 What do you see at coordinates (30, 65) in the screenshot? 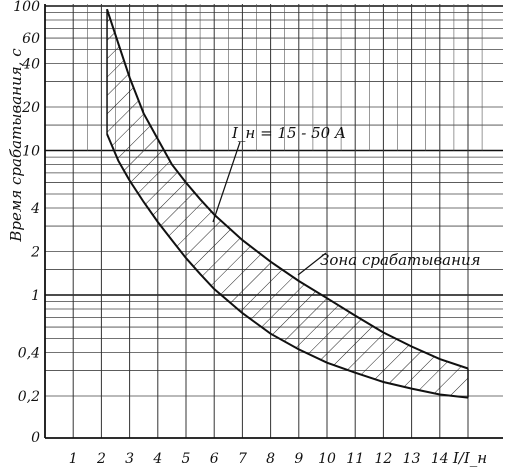
I see `y-tick-label: 40` at bounding box center [30, 65].